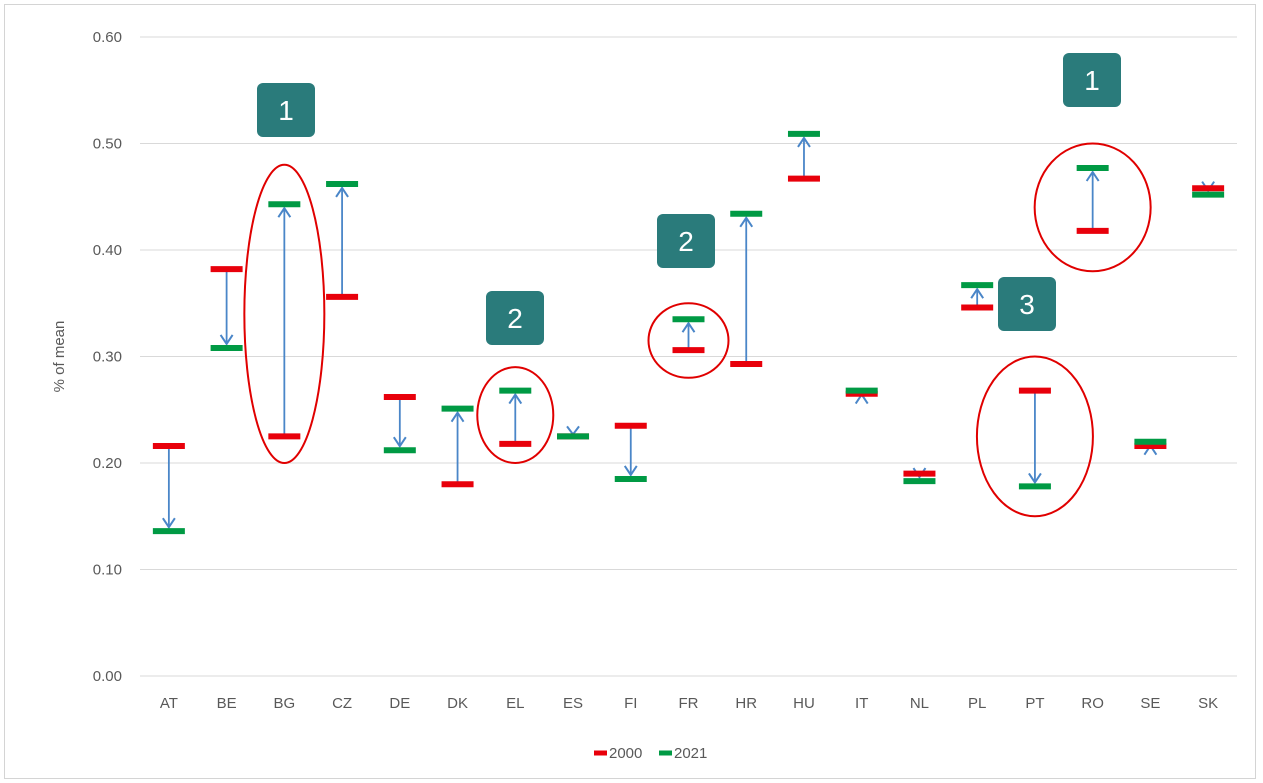 Image resolution: width=1263 pixels, height=783 pixels. Describe the element at coordinates (1150, 703) in the screenshot. I see `x-tick-label: SE` at that location.